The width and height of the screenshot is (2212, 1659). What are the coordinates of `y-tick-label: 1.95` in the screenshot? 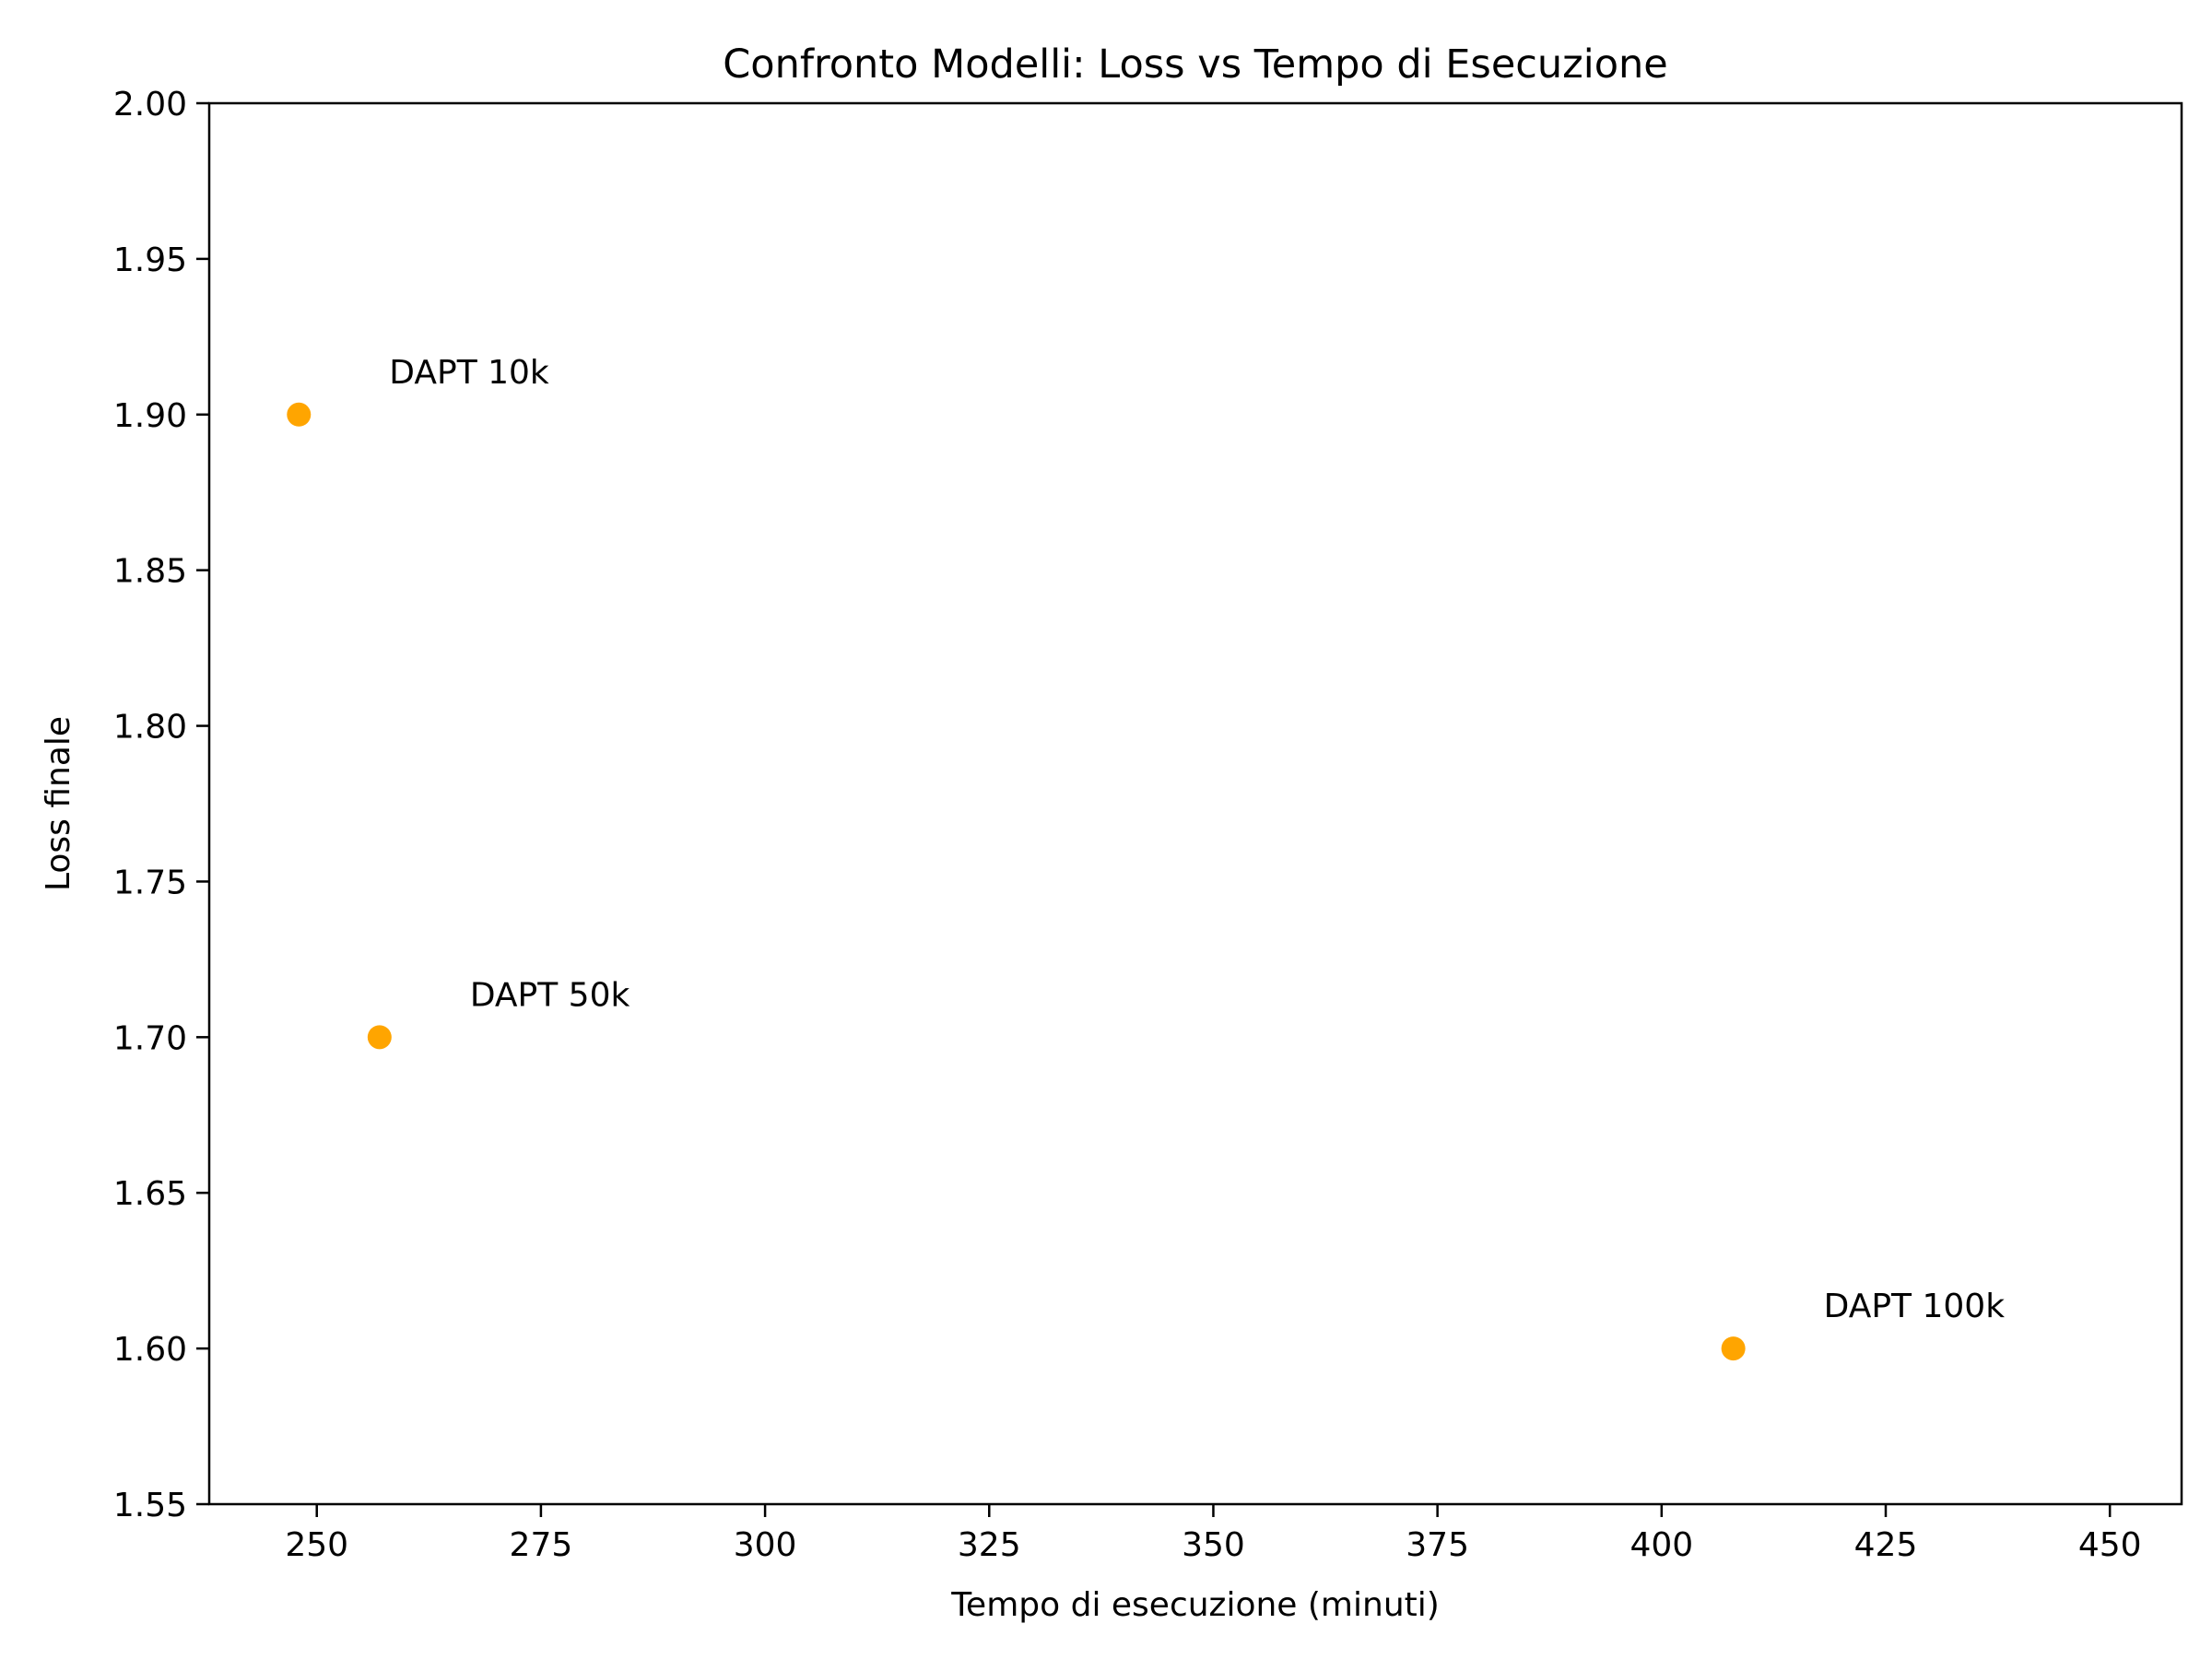 It's located at (150, 260).